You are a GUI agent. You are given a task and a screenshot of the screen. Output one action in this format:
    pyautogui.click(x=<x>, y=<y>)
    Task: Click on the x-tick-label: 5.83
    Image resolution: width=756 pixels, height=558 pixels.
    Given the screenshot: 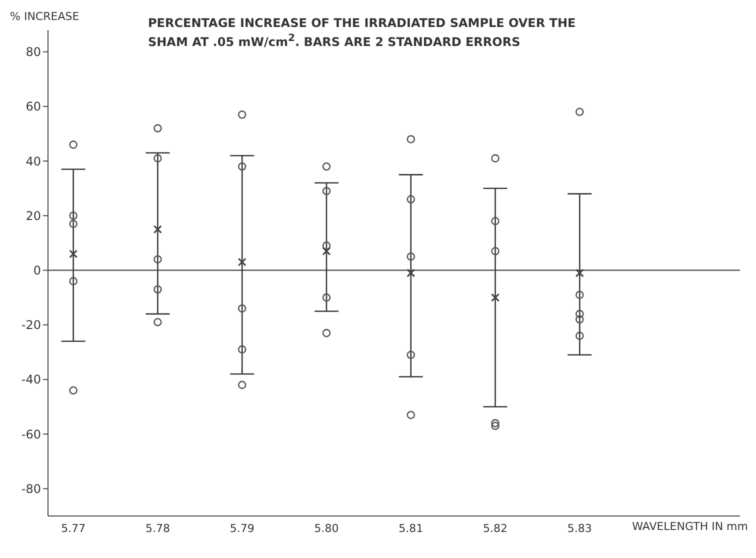 What is the action you would take?
    pyautogui.click(x=579, y=528)
    